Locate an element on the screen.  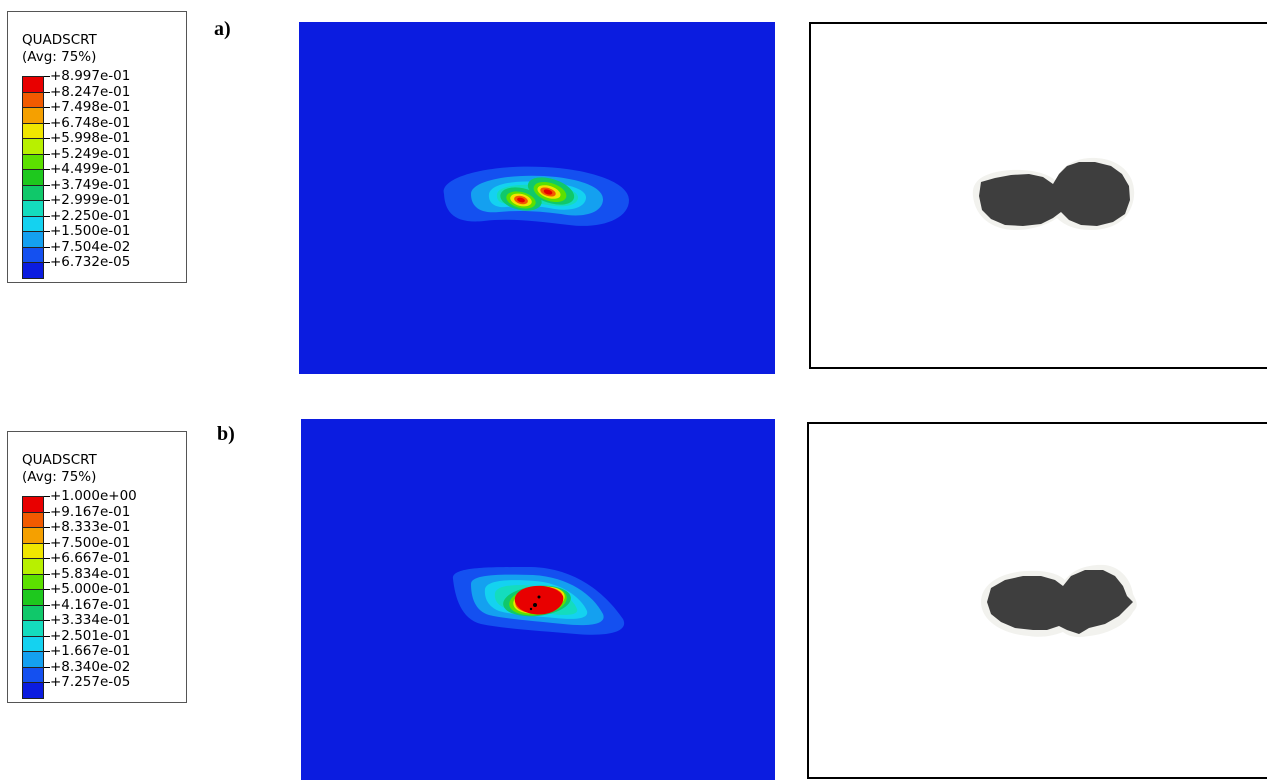
legend-value: +5.249e-01 is located at coordinates (87, 153).